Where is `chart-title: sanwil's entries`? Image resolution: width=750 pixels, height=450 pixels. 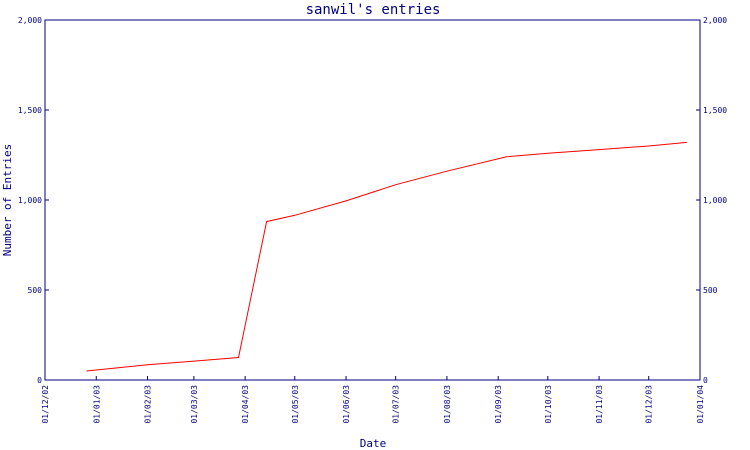 chart-title: sanwil's entries is located at coordinates (373, 10).